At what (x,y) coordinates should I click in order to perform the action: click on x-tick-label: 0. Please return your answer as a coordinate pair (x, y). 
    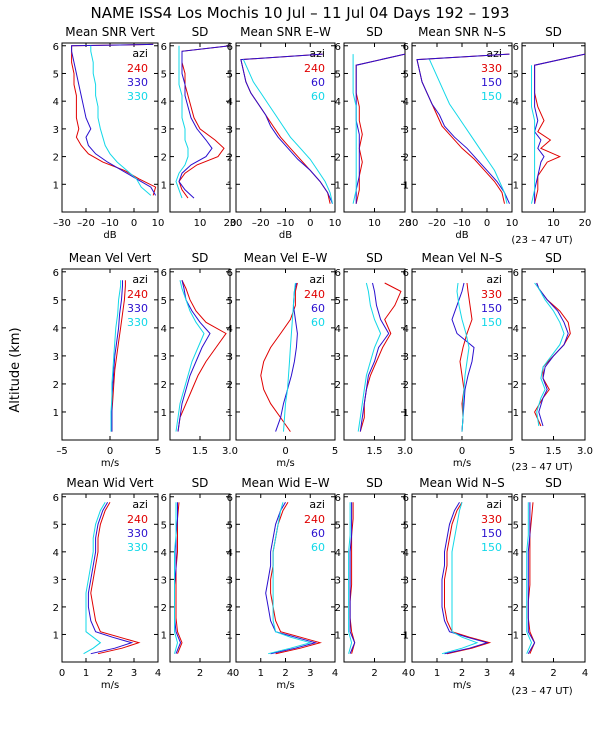
    Looking at the image, I should click on (236, 673).